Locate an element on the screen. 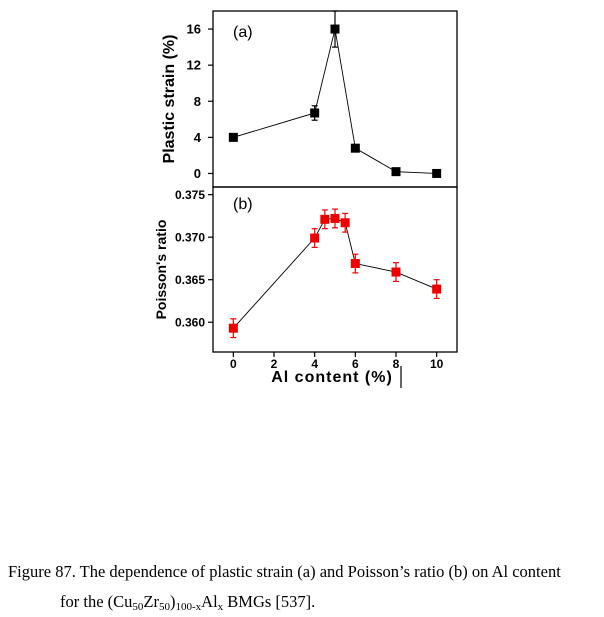 The height and width of the screenshot is (617, 604). caption-line-2: for the (Cu50Zr50)100-xAlx BMGs [537]. is located at coordinates (188, 602).